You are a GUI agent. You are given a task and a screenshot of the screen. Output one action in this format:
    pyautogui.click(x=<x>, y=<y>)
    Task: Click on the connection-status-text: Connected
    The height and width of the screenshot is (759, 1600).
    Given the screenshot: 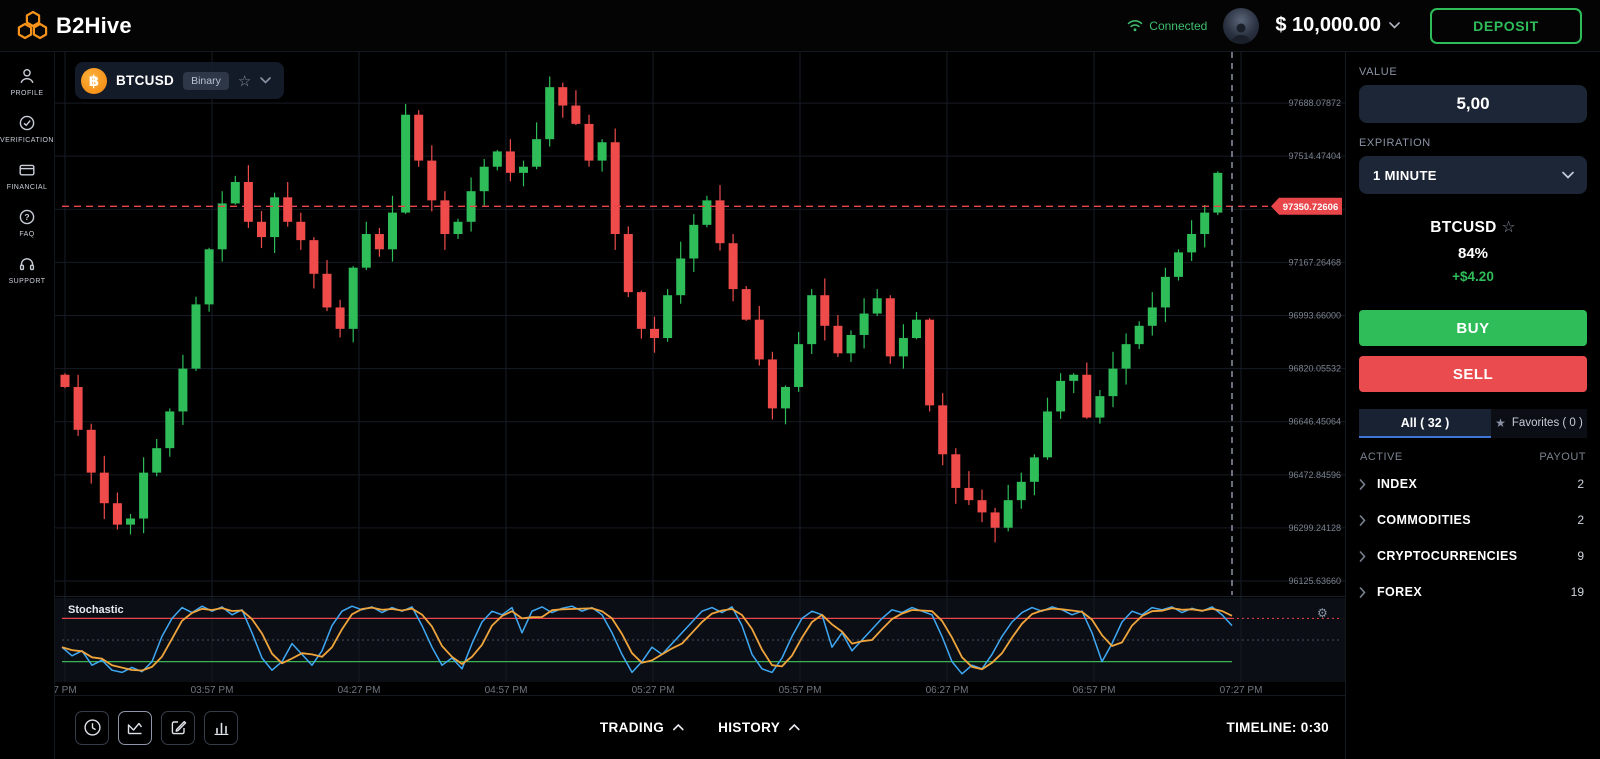 What is the action you would take?
    pyautogui.click(x=1178, y=25)
    